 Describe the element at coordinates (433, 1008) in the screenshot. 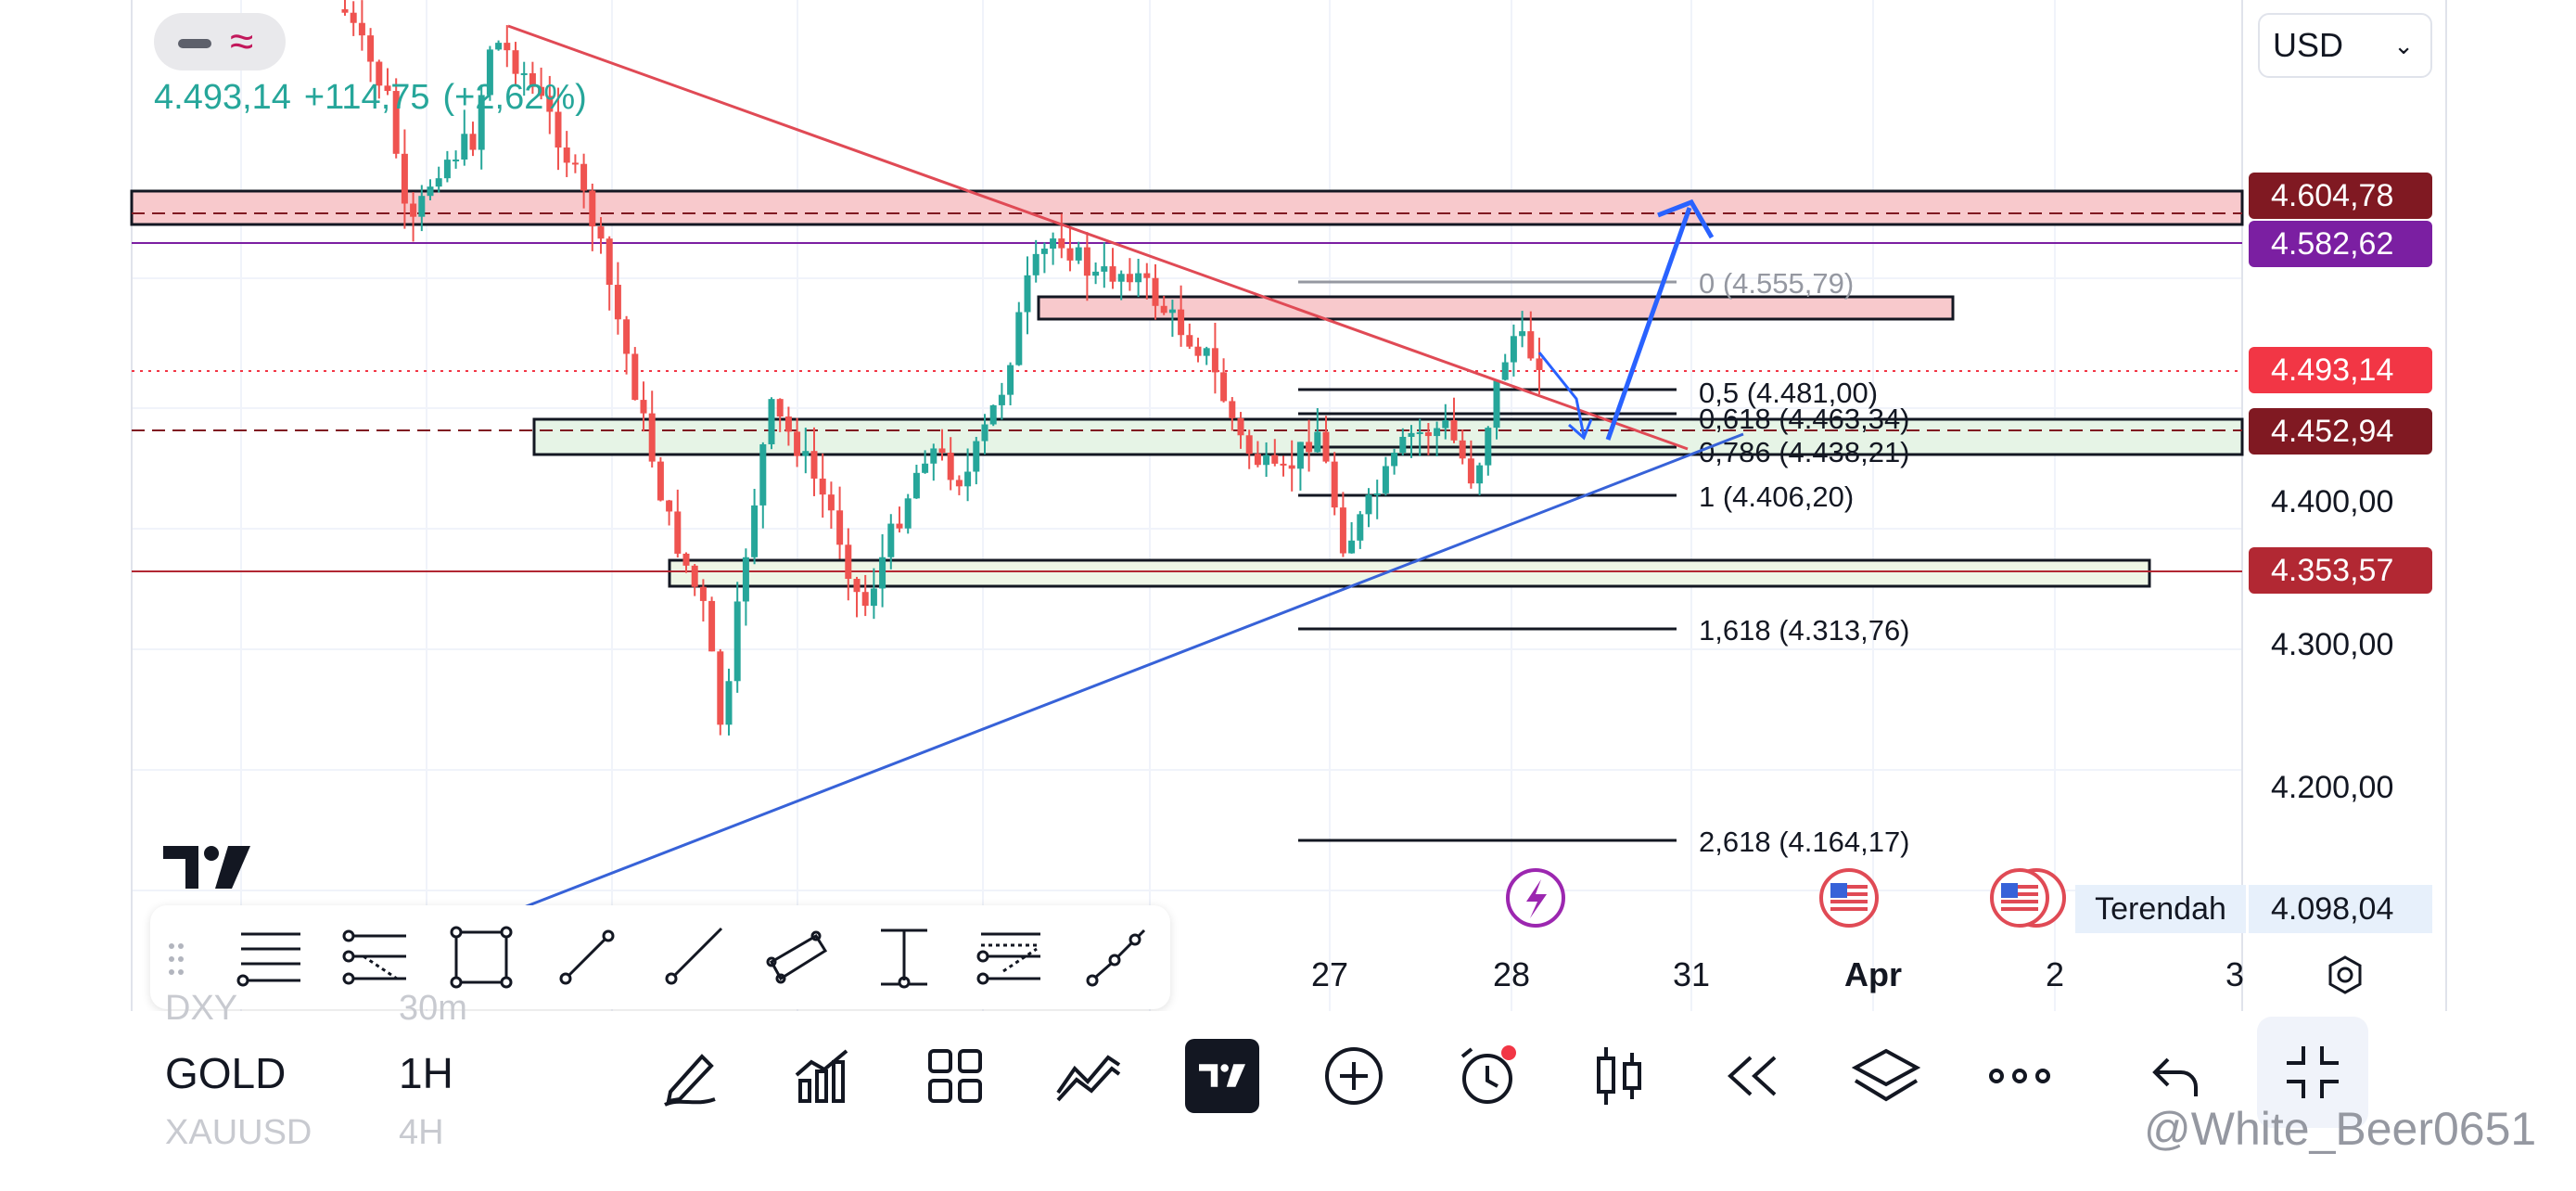

I see `interval-above: 30m` at that location.